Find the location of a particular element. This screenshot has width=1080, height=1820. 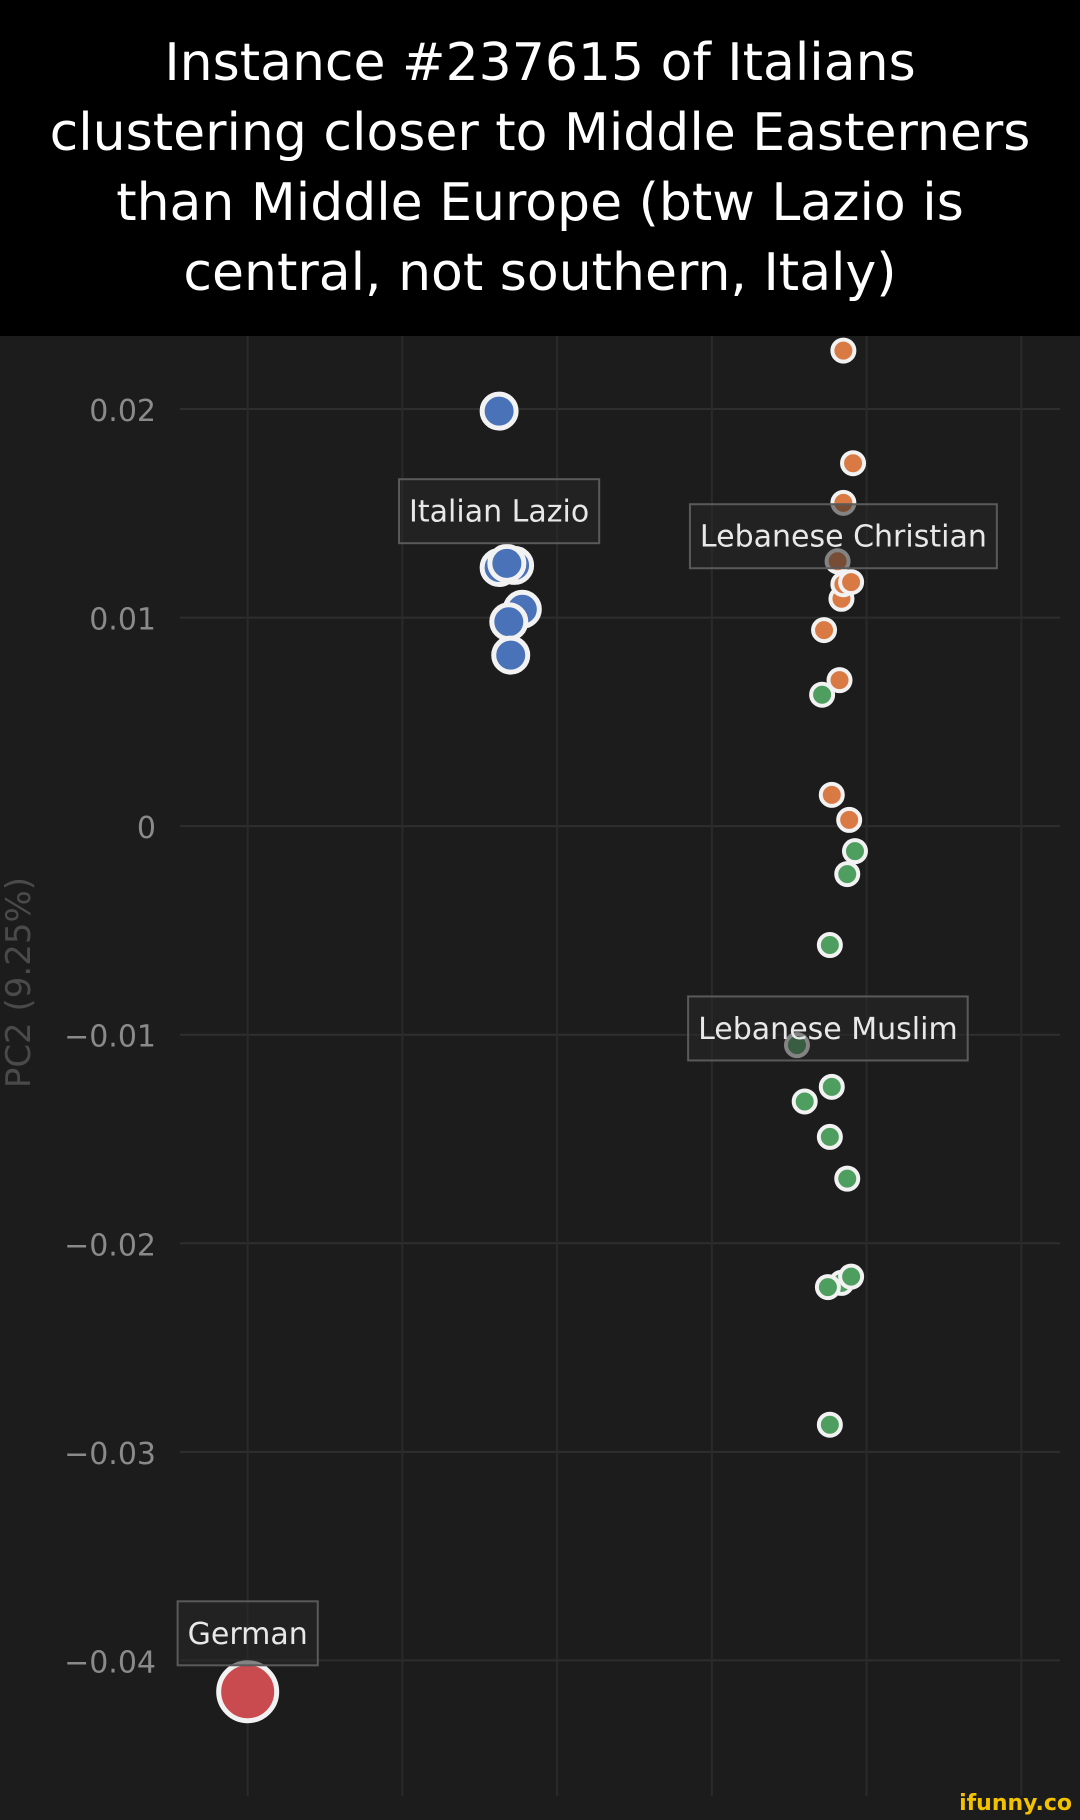

y-tick-label-4: −0.02 is located at coordinates (110, 1245).